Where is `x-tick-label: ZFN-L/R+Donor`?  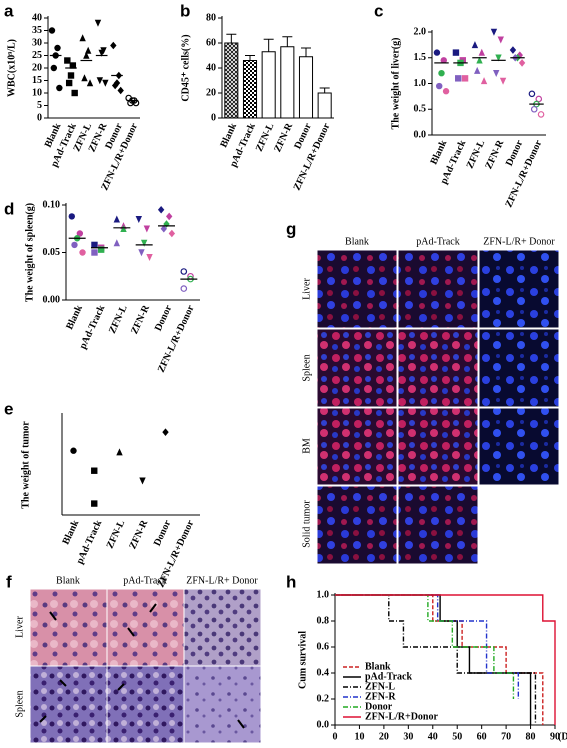
x-tick-label: ZFN-L/R+Donor is located at coordinates (312, 156).